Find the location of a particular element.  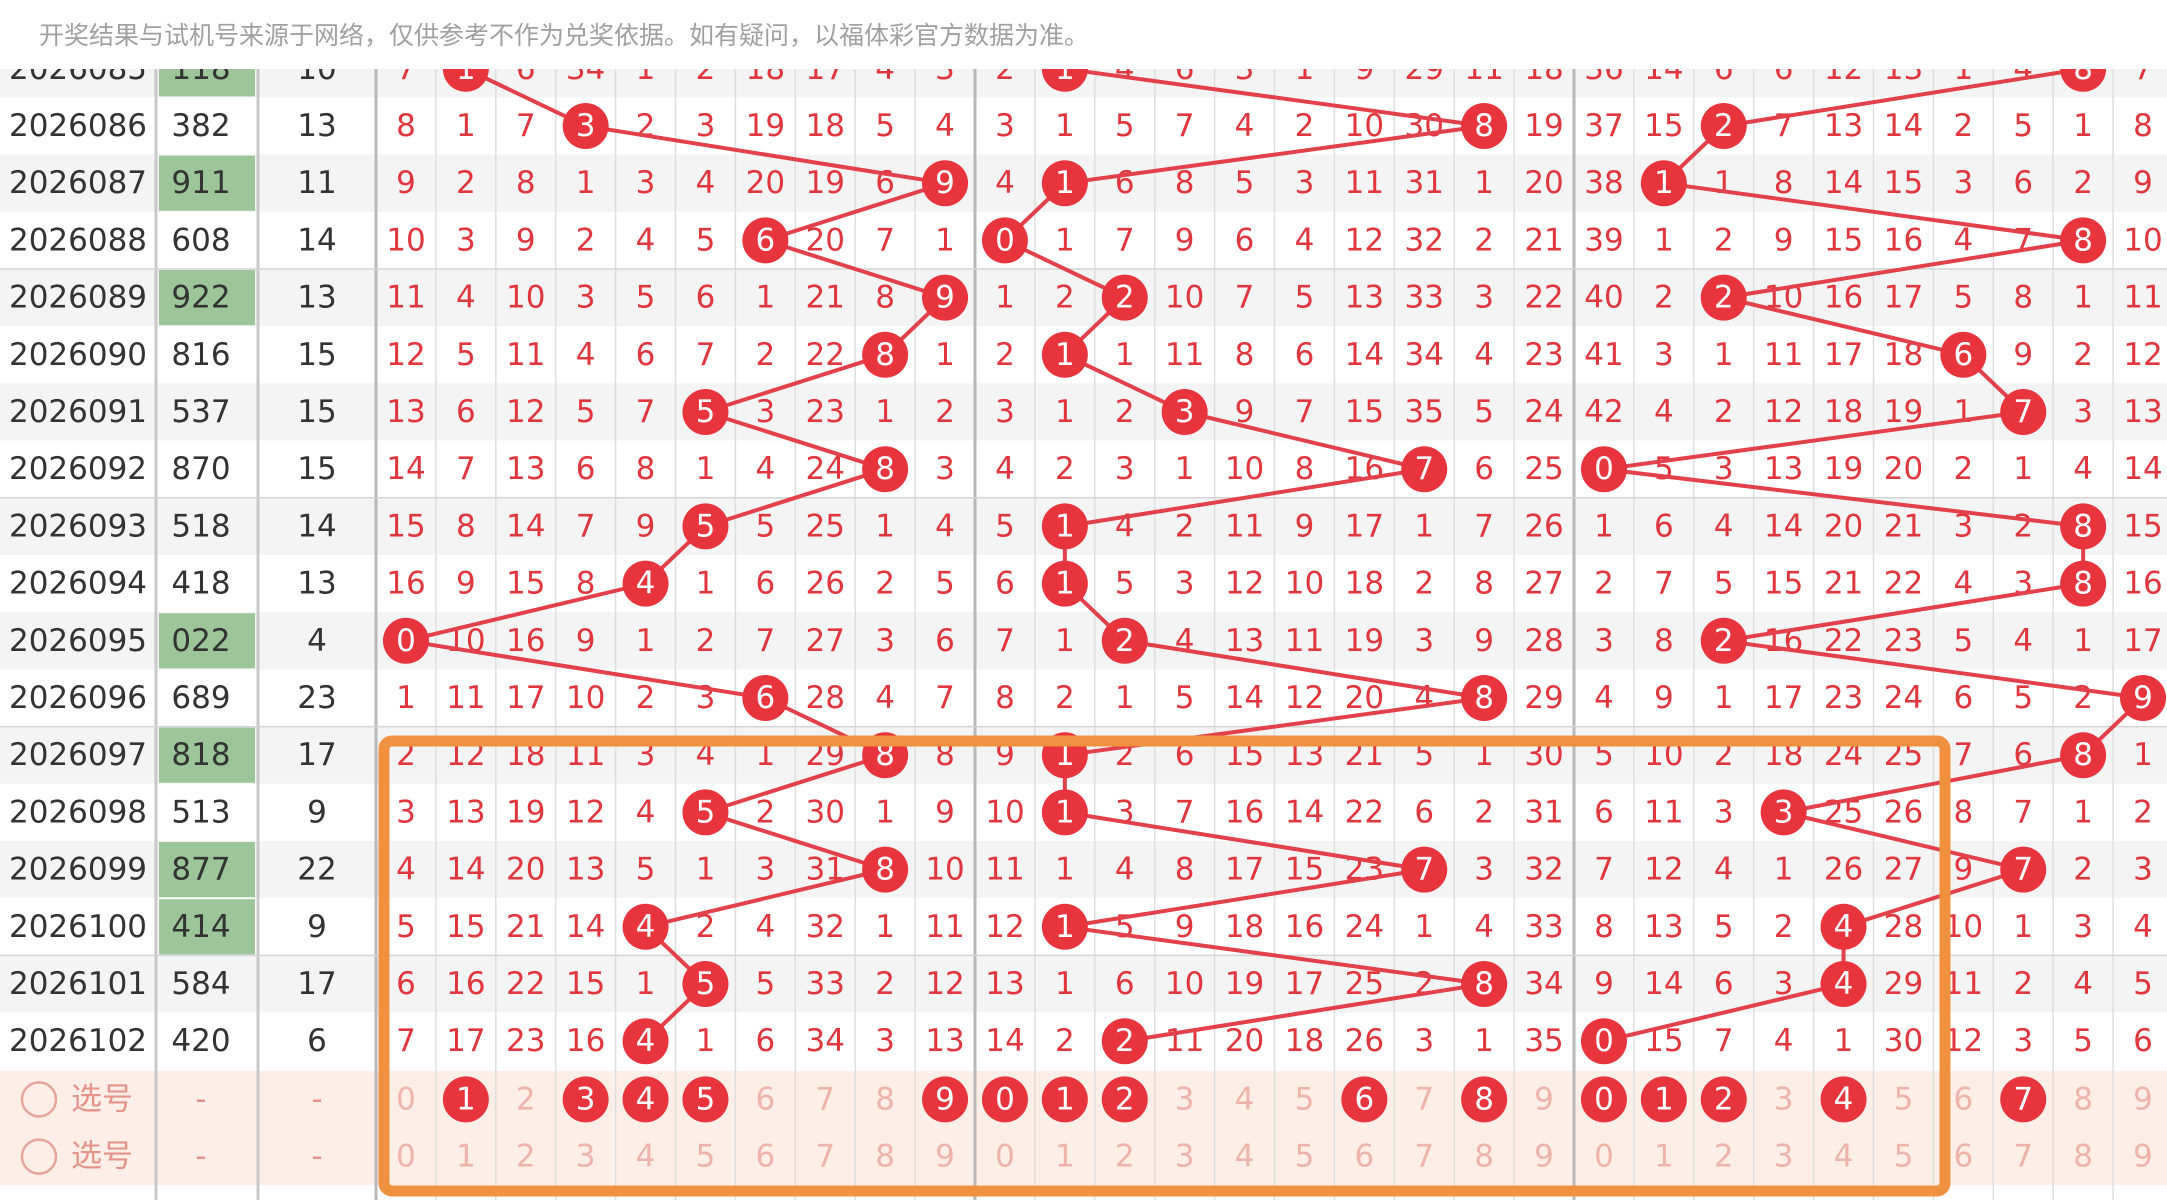

row-bg is located at coordinates (1083, 1041).